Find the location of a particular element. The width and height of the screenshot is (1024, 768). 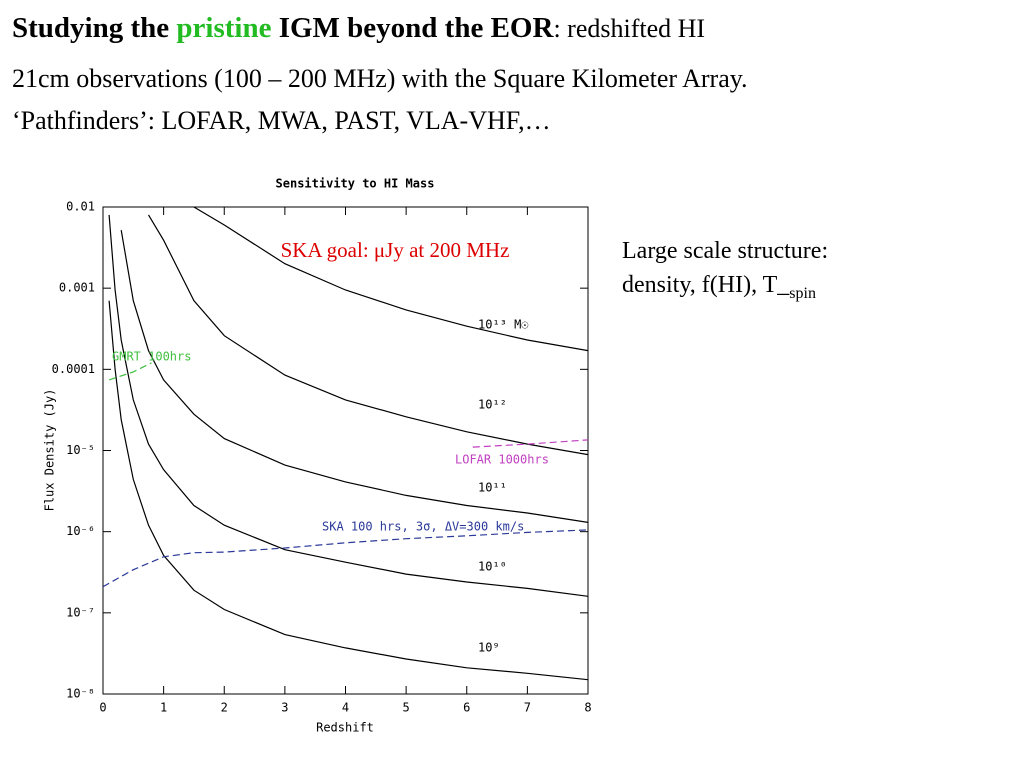

y-tick-label: 10⁻⁵ is located at coordinates (80, 450).